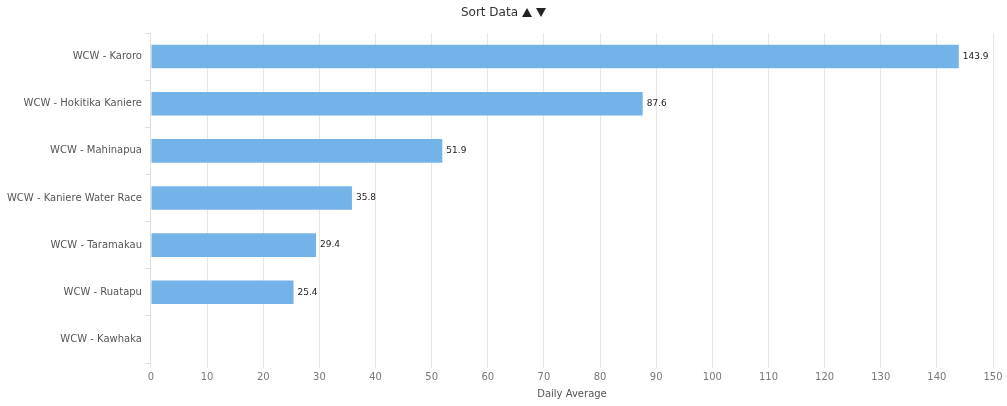 This screenshot has width=1007, height=406. I want to click on x-tick-label: 140, so click(937, 376).